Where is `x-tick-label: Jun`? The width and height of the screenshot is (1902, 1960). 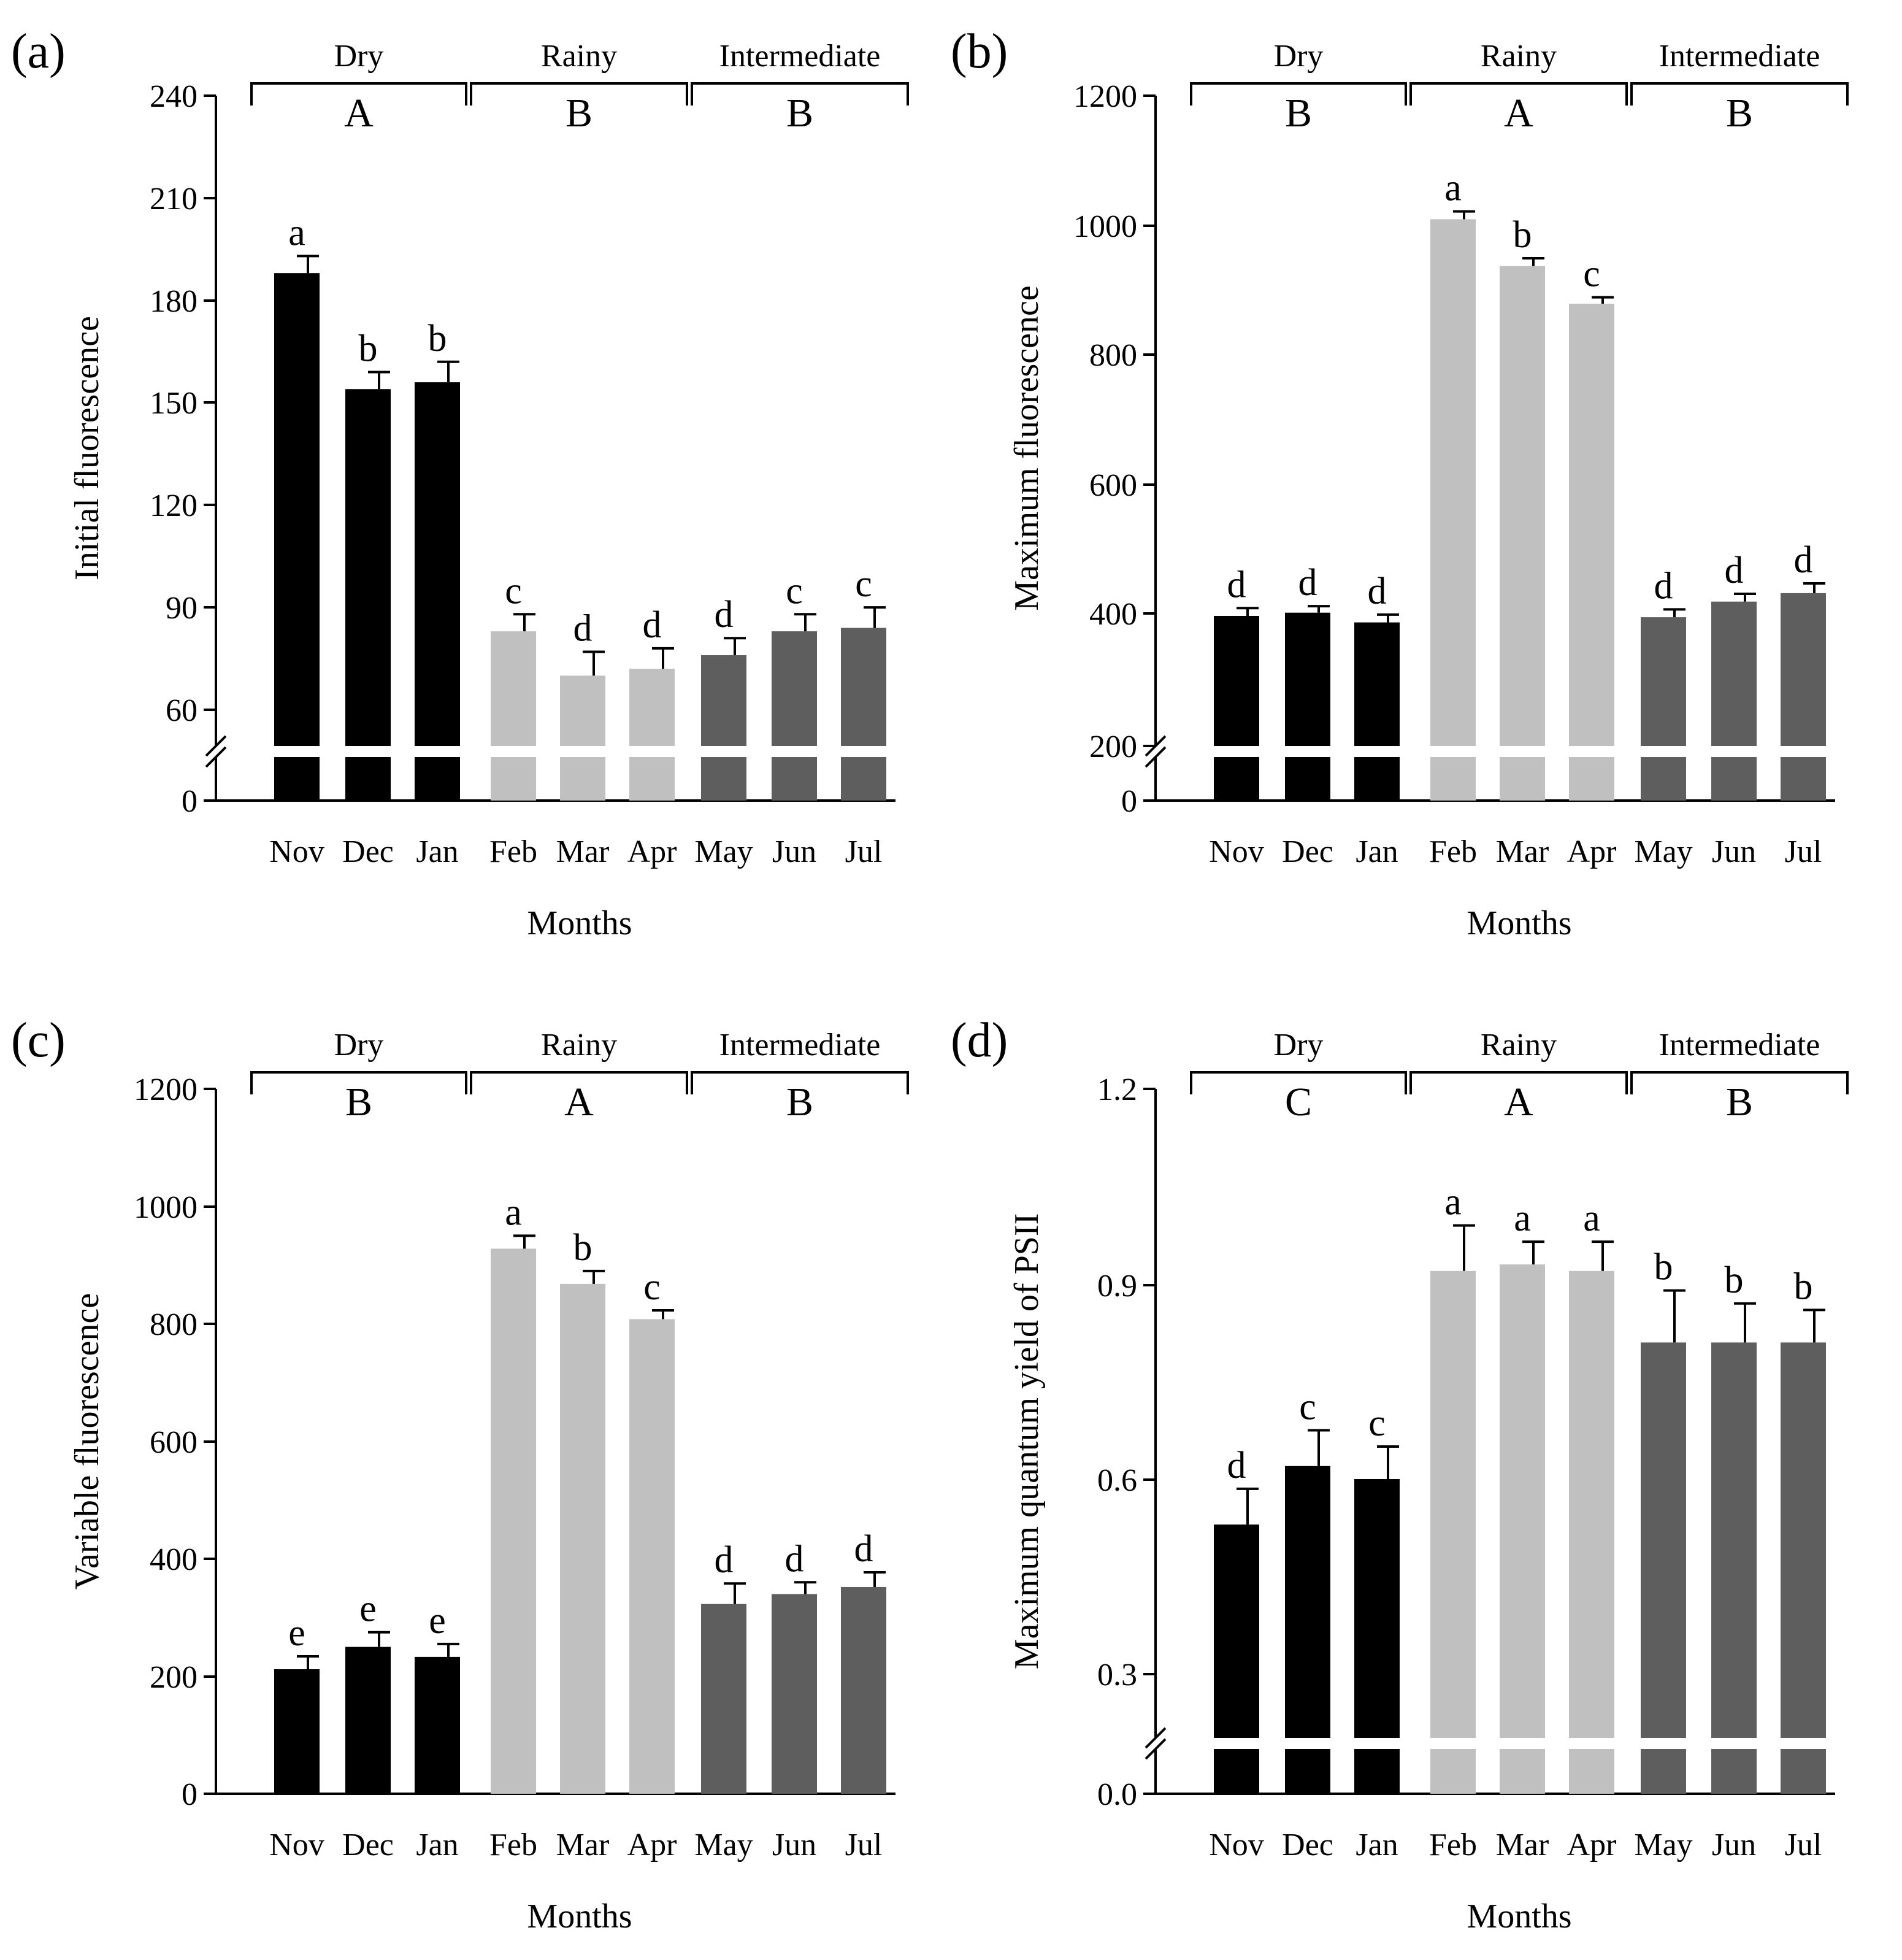
x-tick-label: Jun is located at coordinates (1734, 851).